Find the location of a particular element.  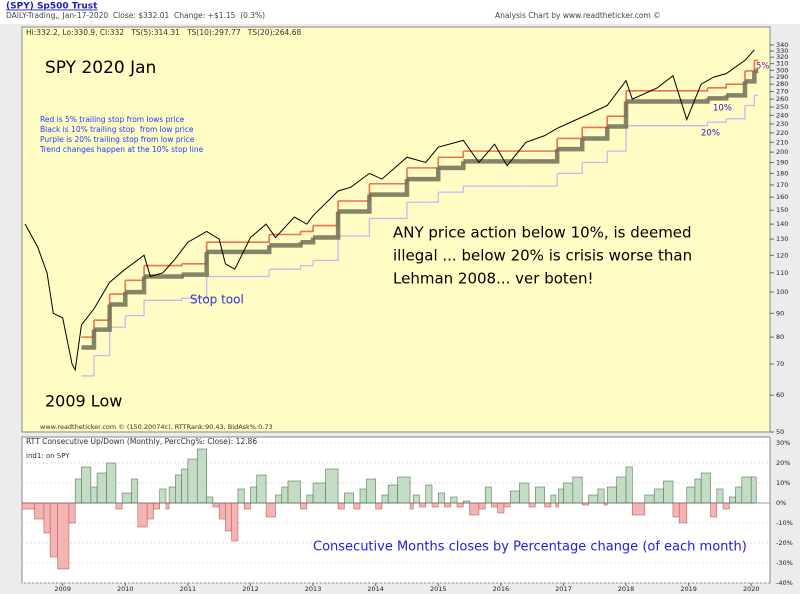

header-bar is located at coordinates (400, 12).